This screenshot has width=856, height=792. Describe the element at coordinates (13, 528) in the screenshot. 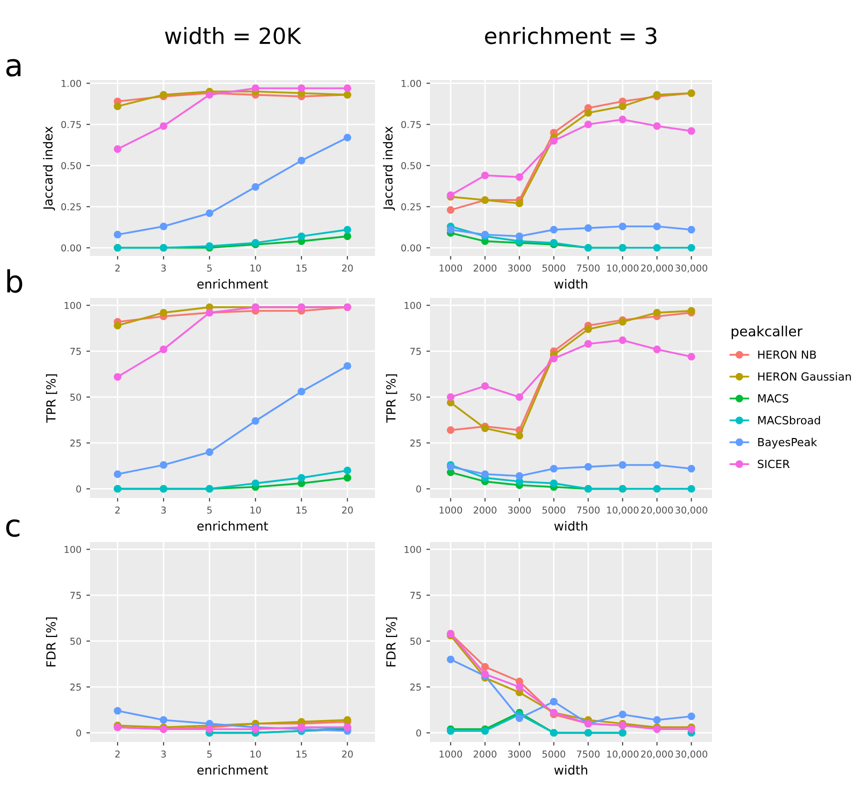

I see `text: c` at that location.